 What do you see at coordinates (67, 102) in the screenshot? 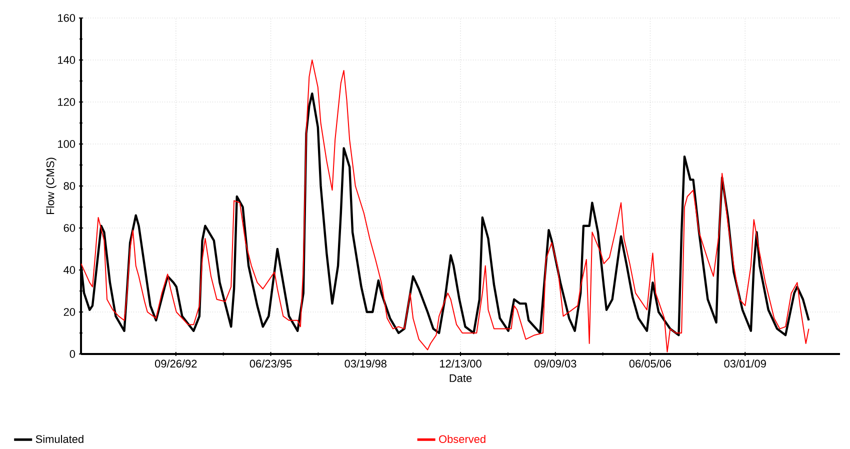
I see `y-tick-label: 120` at bounding box center [67, 102].